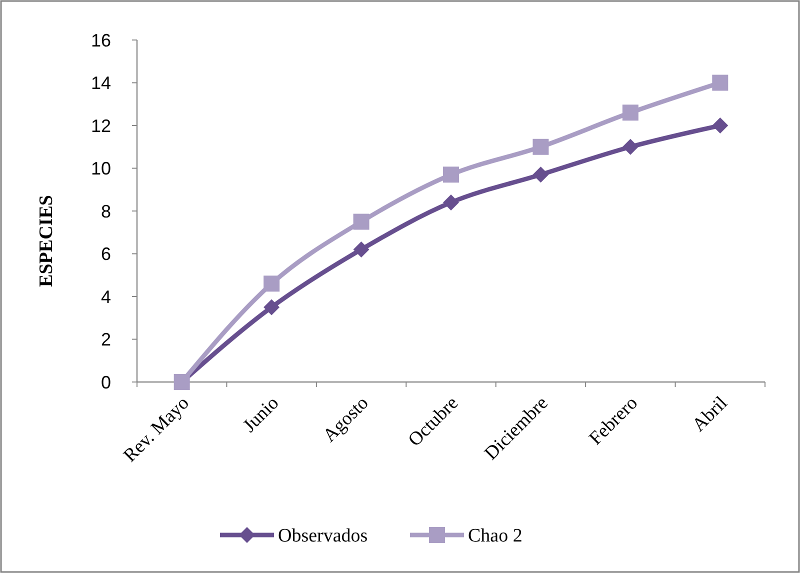 The width and height of the screenshot is (800, 573). Describe the element at coordinates (105, 340) in the screenshot. I see `y-tick-label: 2` at that location.